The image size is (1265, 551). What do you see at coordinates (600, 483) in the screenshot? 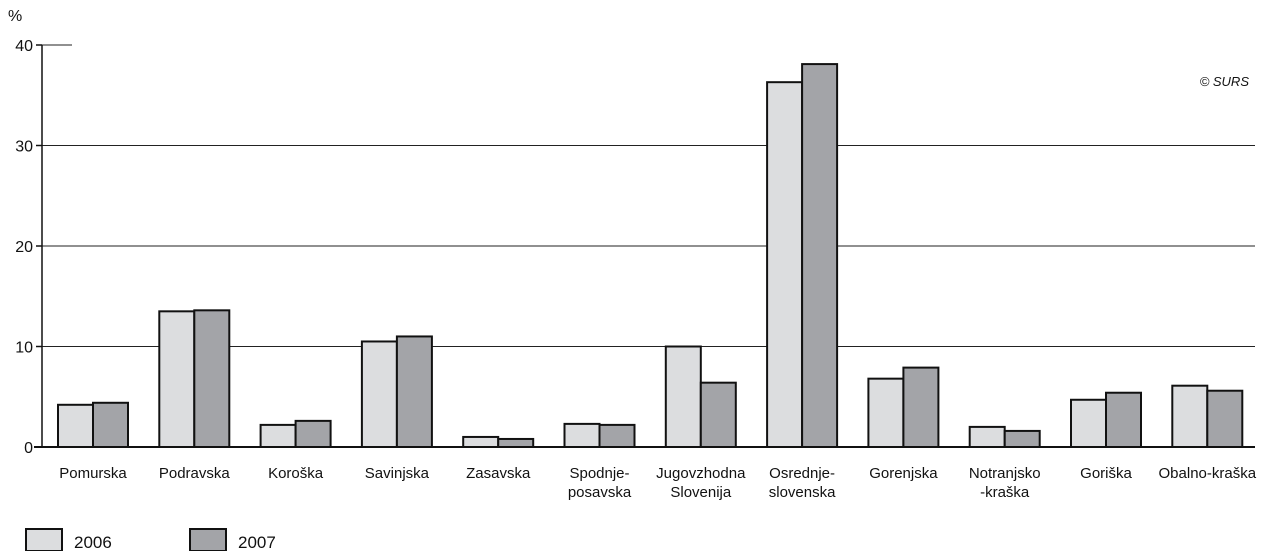
I see `category-label: Spodnje-posavska` at bounding box center [600, 483].